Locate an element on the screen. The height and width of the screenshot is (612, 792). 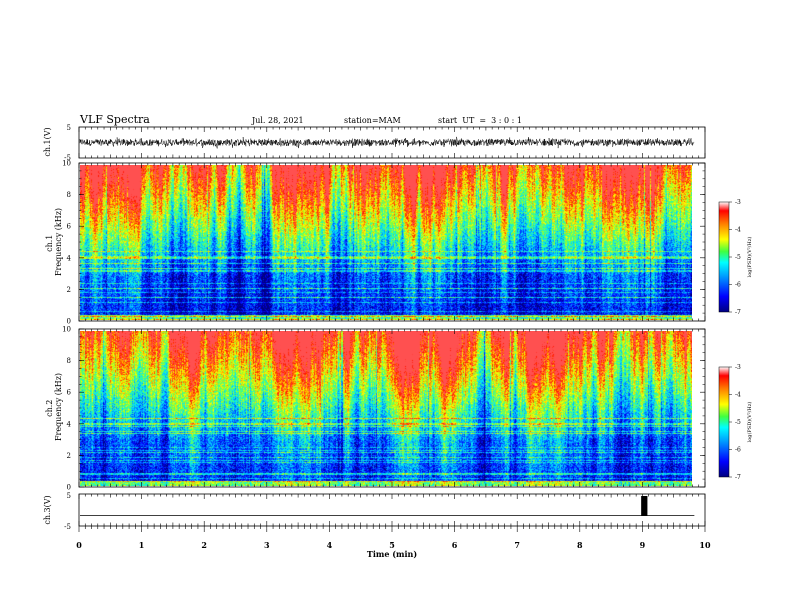
time-tick-label: 8 is located at coordinates (580, 545).